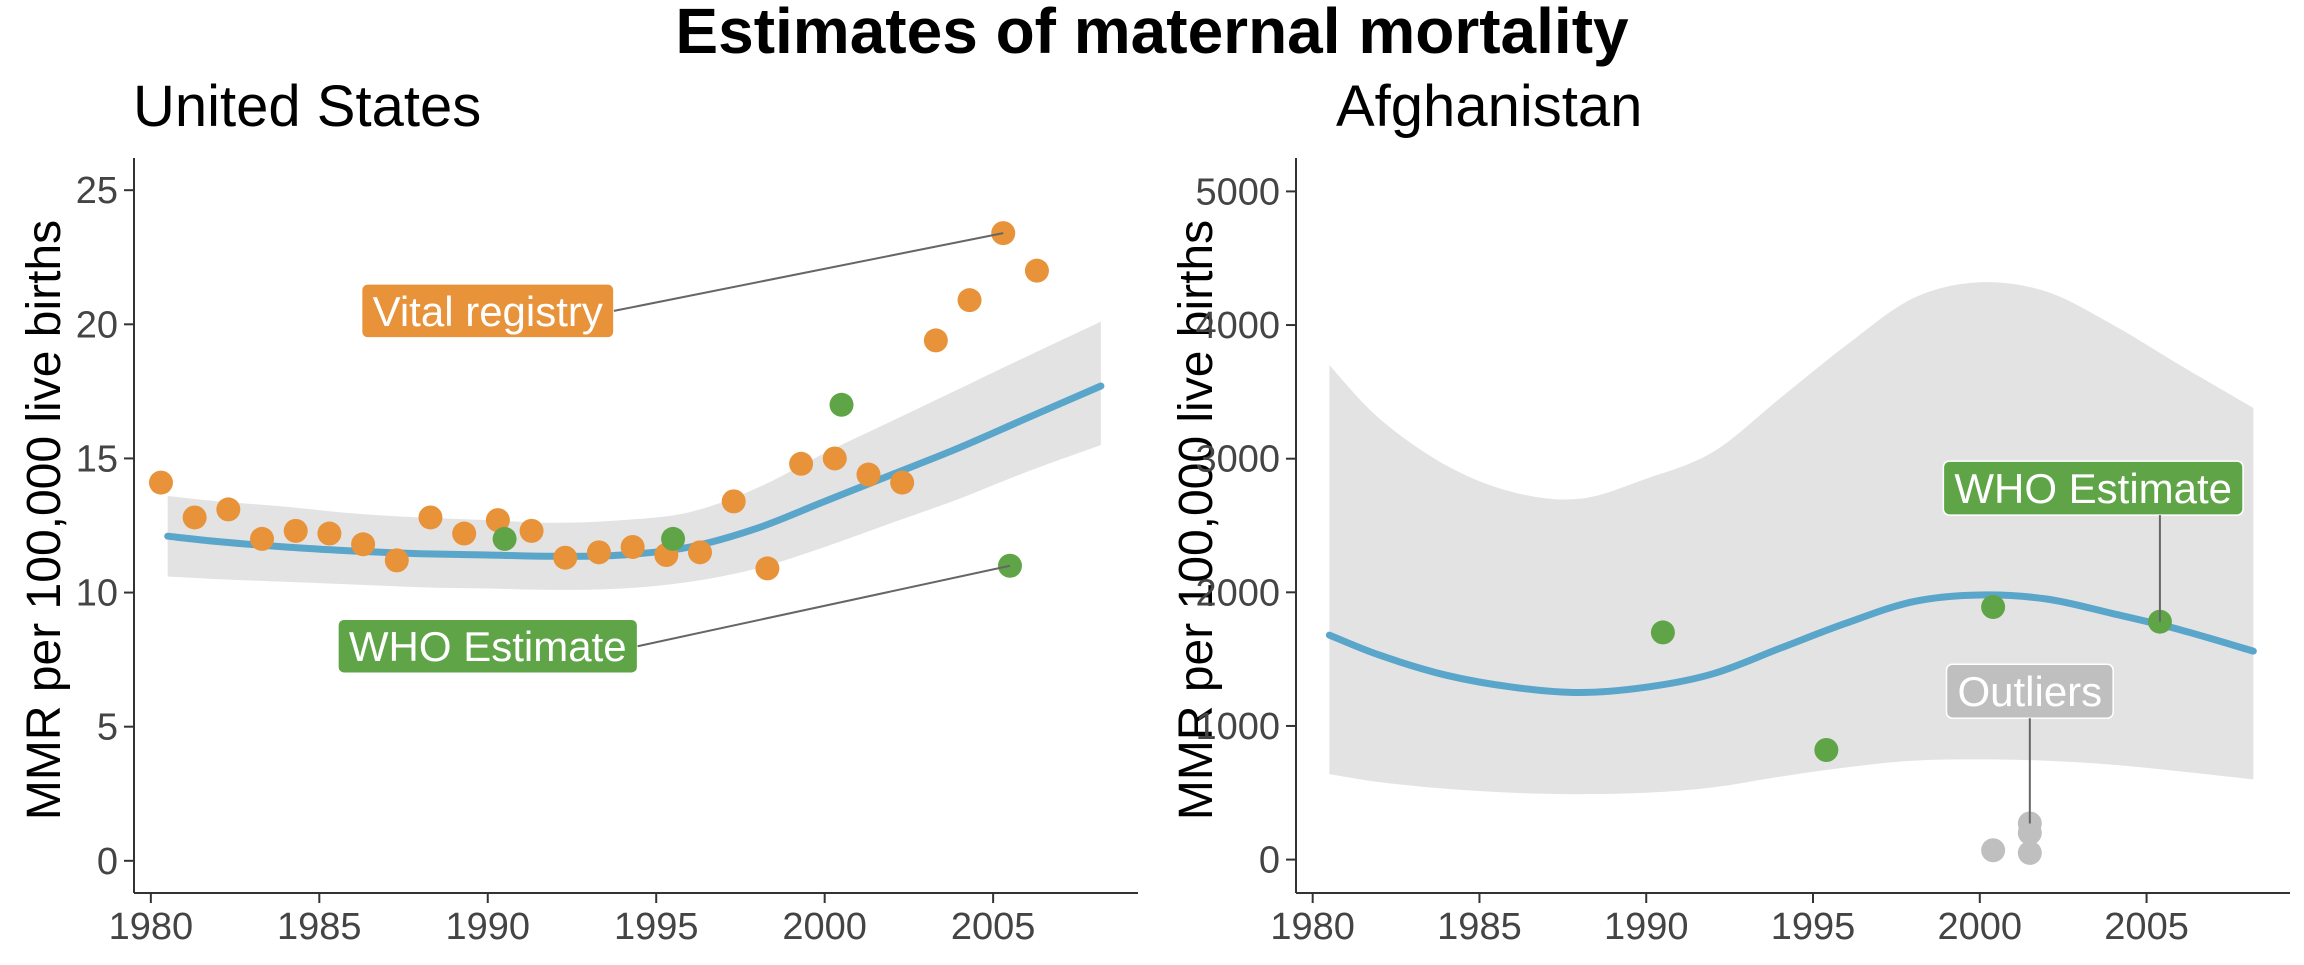  What do you see at coordinates (1237, 460) in the screenshot?
I see `y-tick-label: 3000` at bounding box center [1237, 460].